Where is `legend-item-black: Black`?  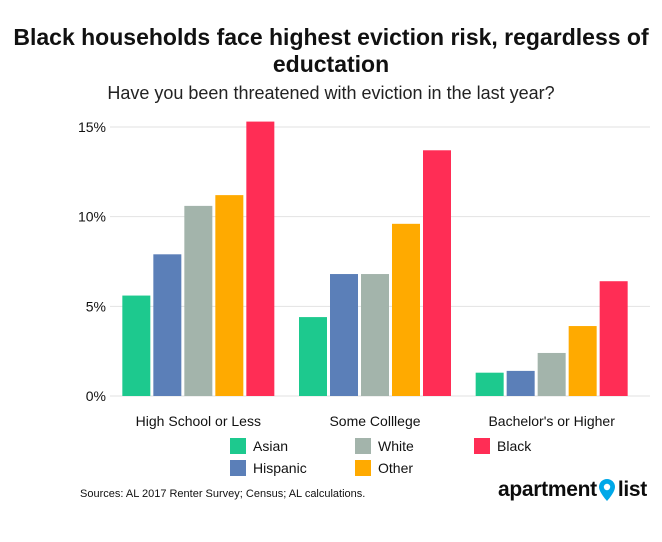 legend-item-black: Black is located at coordinates (502, 446).